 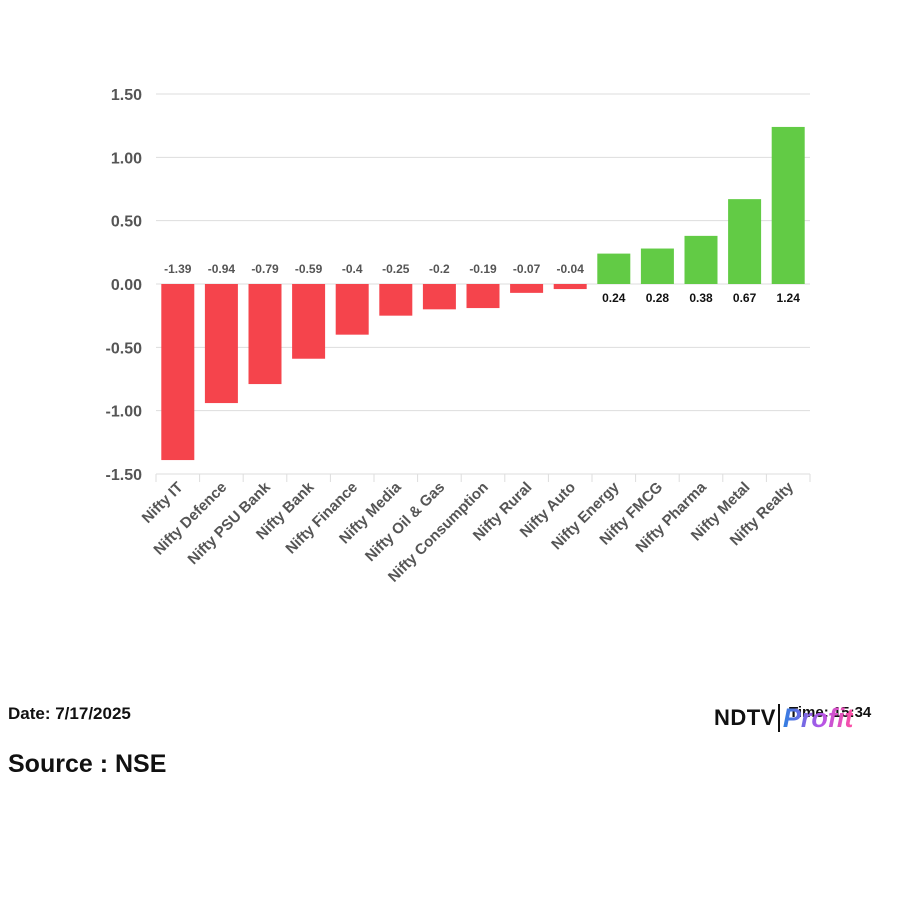 What do you see at coordinates (126, 158) in the screenshot?
I see `y-tick-label: 1.00` at bounding box center [126, 158].